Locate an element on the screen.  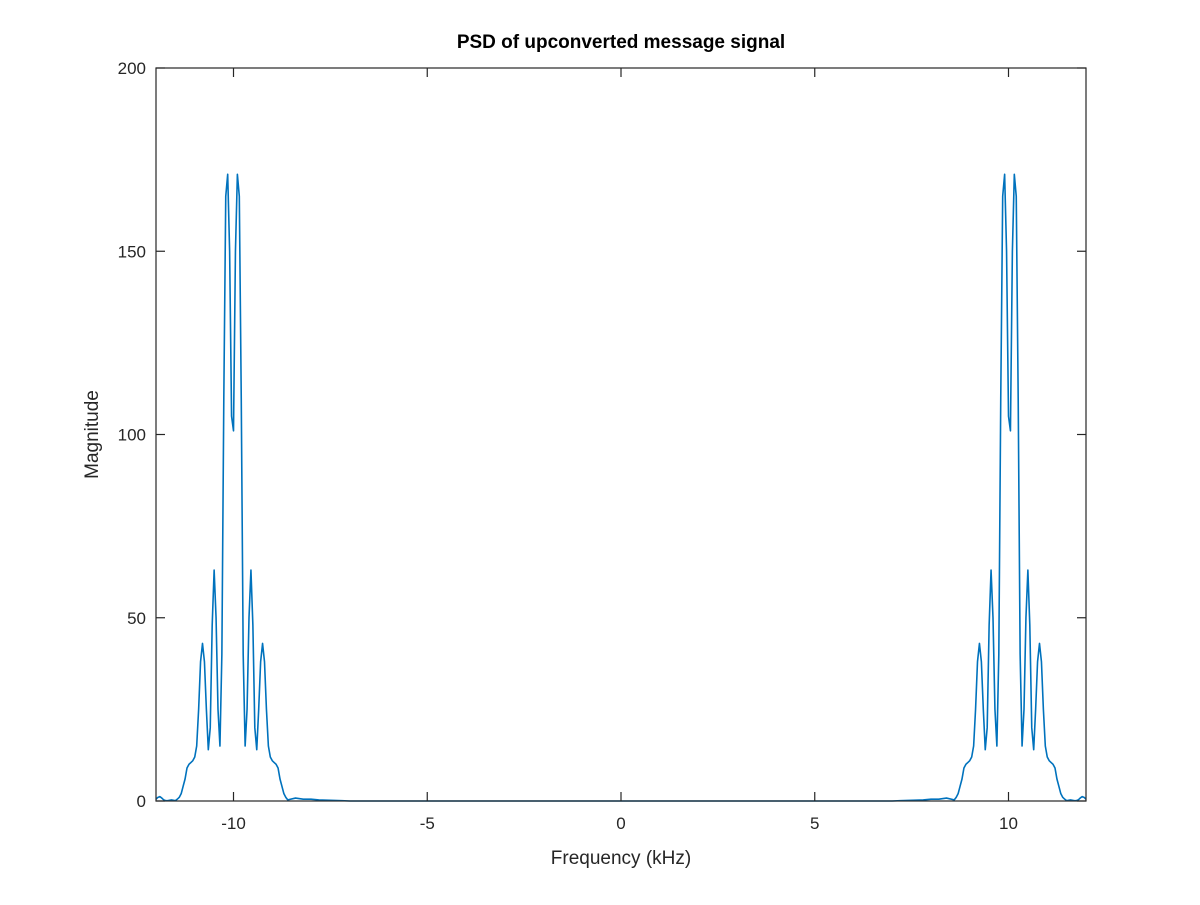
y-tick-label: 200 is located at coordinates (132, 68).